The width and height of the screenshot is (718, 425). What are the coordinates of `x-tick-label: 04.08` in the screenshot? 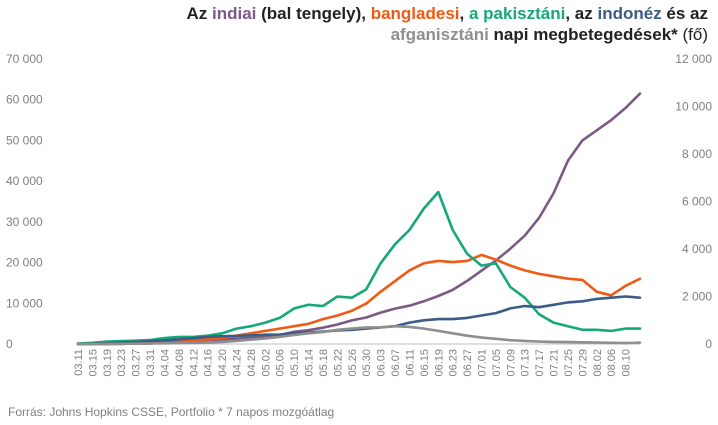 It's located at (180, 363).